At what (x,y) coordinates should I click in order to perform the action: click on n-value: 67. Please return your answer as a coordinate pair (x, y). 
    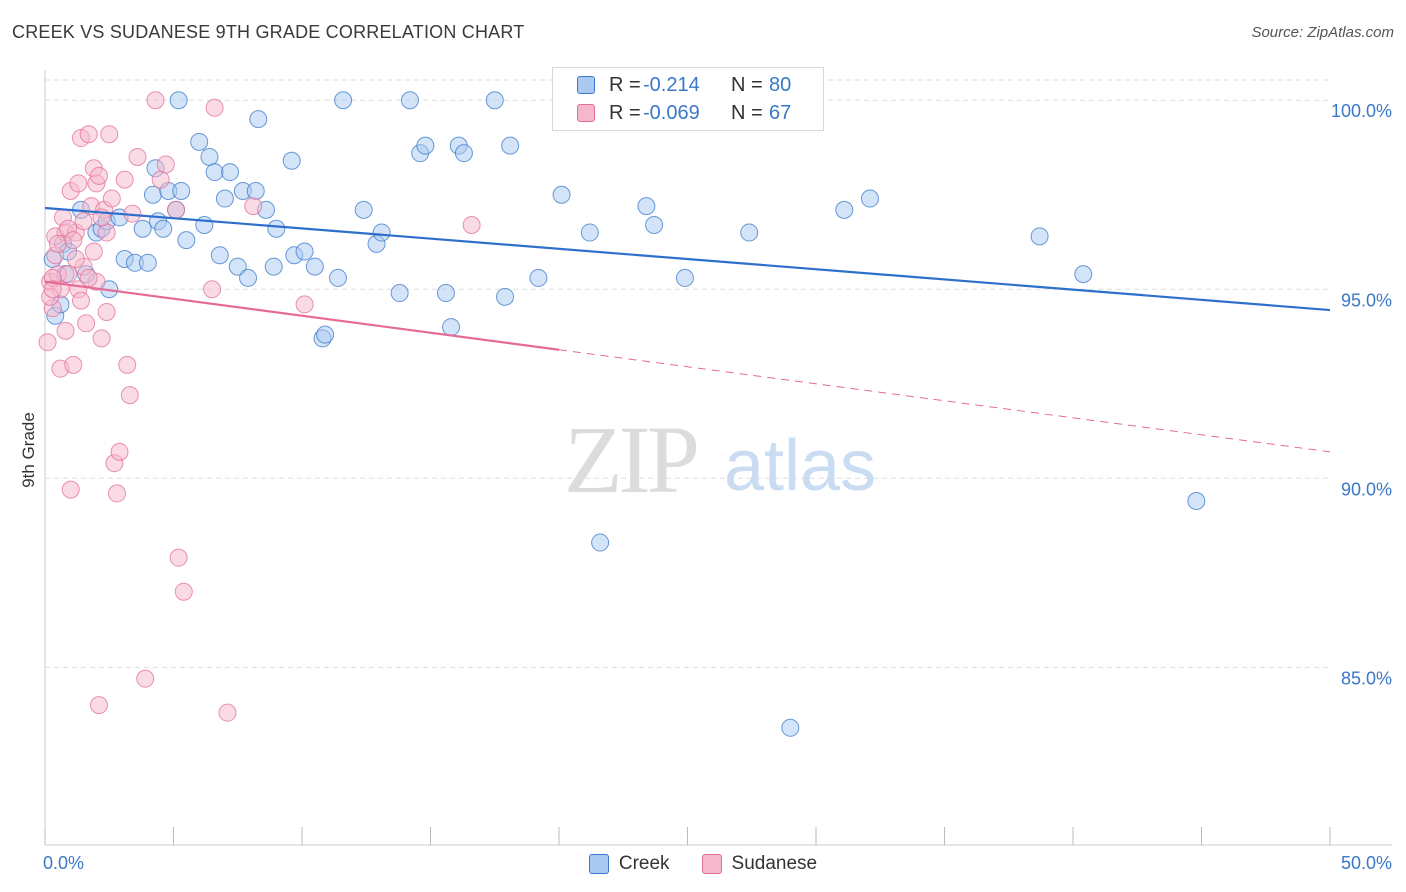
    Looking at the image, I should click on (780, 112).